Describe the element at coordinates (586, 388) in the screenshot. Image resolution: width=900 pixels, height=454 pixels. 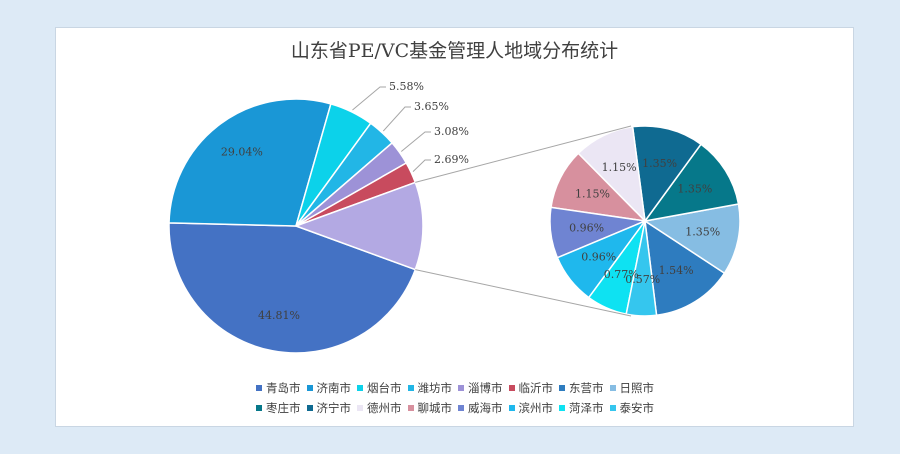
I see `legend-label: 东营市` at that location.